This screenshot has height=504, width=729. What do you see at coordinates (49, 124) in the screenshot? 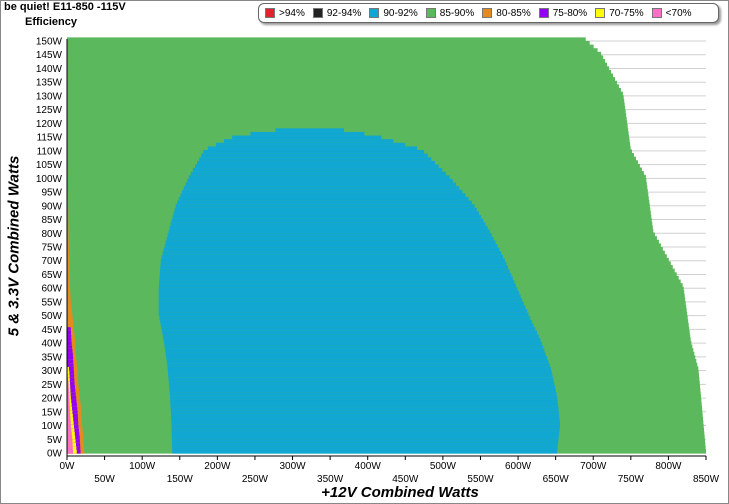
I see `y-tick-label: 120W` at bounding box center [49, 124].